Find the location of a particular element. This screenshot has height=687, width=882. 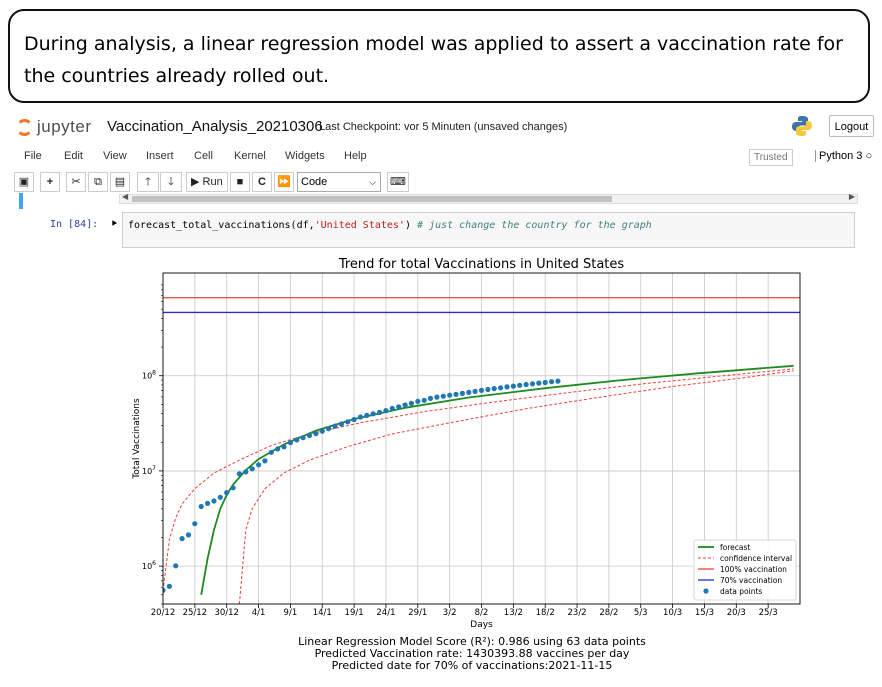

menu-widgets: Widgets is located at coordinates (305, 156).